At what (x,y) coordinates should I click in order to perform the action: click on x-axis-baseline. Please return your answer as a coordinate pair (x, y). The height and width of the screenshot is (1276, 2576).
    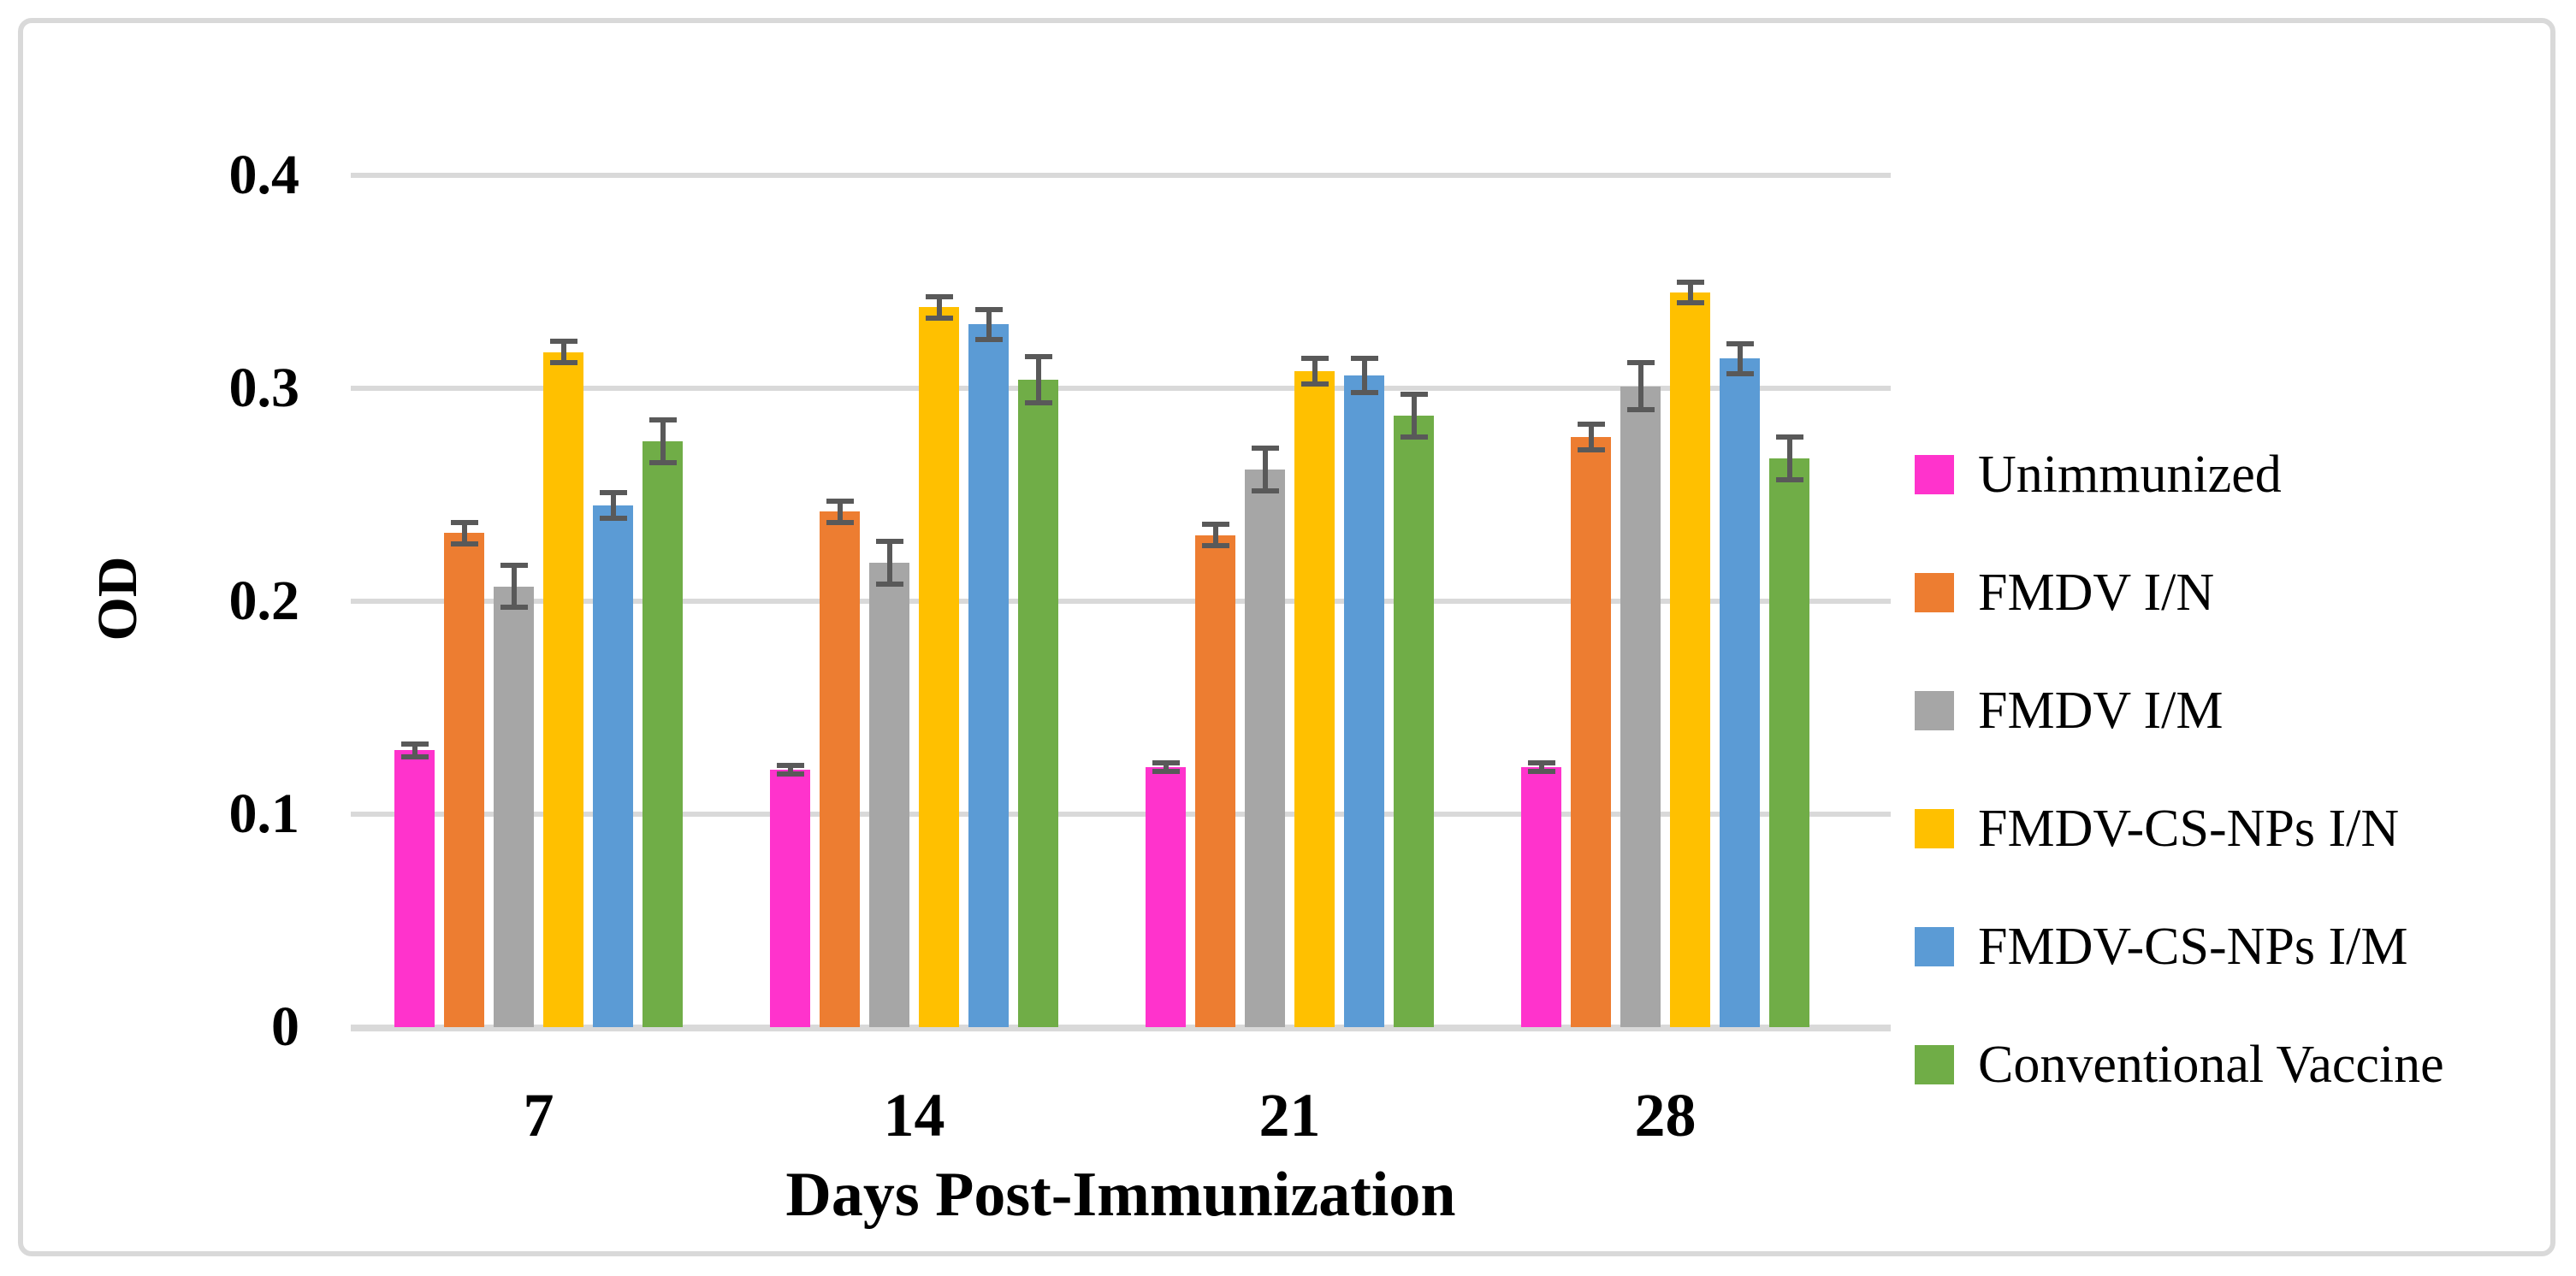
    Looking at the image, I should click on (1121, 1028).